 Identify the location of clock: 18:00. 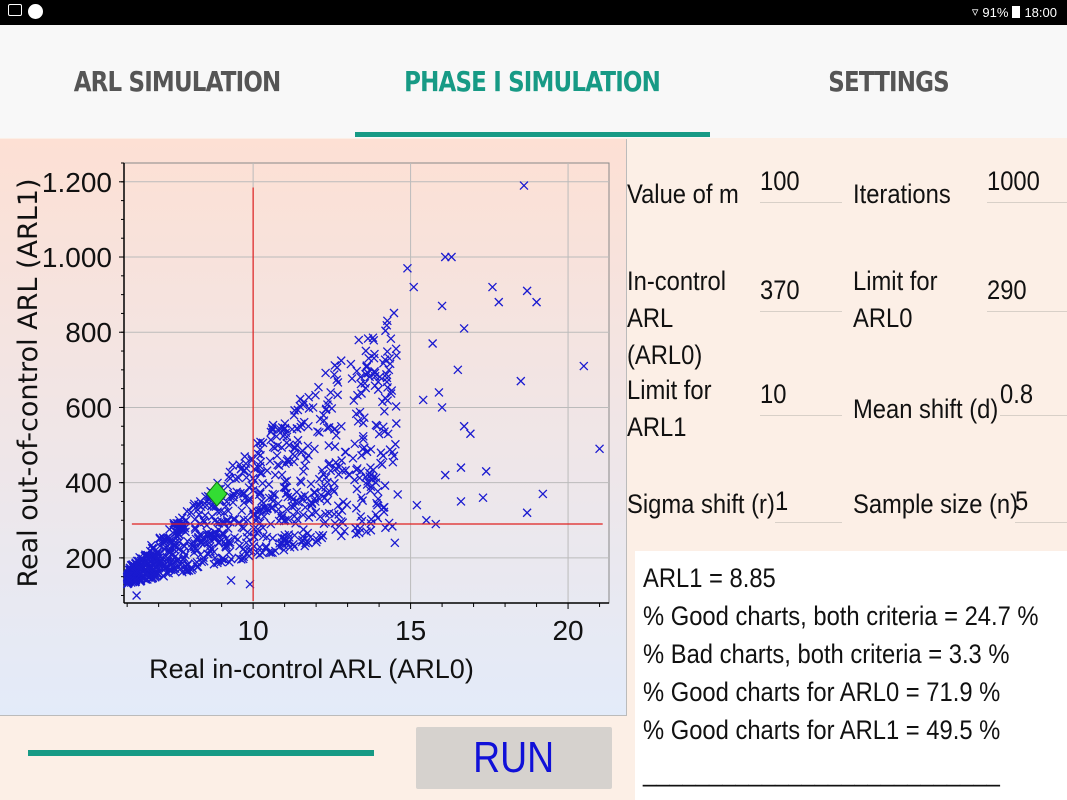
(1040, 12).